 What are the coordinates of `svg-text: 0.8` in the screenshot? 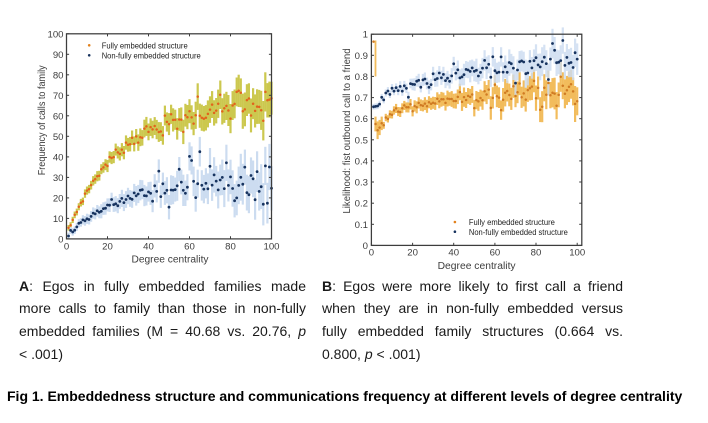 It's located at (361, 77).